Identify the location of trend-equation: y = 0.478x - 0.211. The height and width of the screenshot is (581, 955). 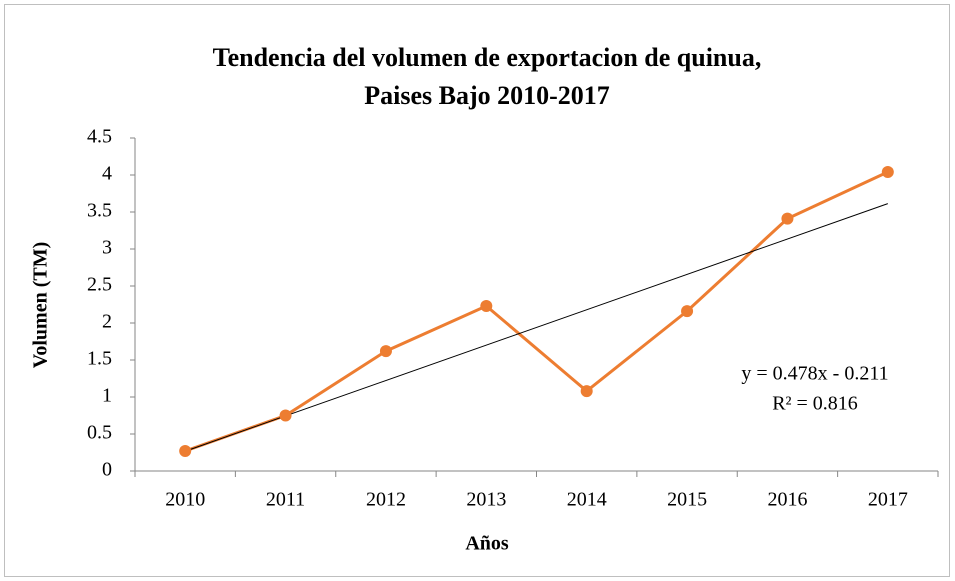
(814, 374).